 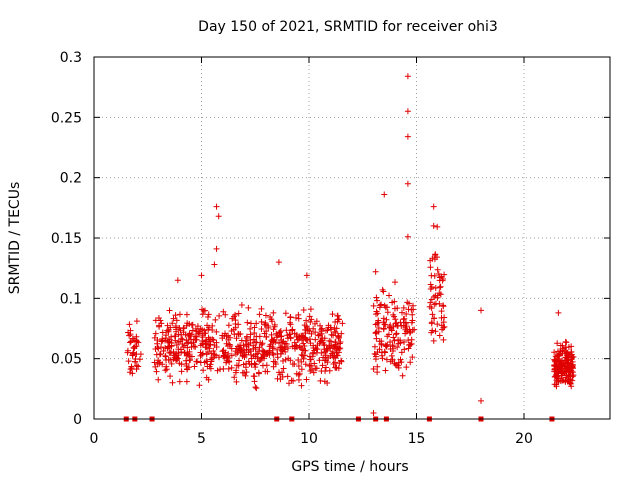 I want to click on y-tick-label: 0.1, so click(x=71, y=299).